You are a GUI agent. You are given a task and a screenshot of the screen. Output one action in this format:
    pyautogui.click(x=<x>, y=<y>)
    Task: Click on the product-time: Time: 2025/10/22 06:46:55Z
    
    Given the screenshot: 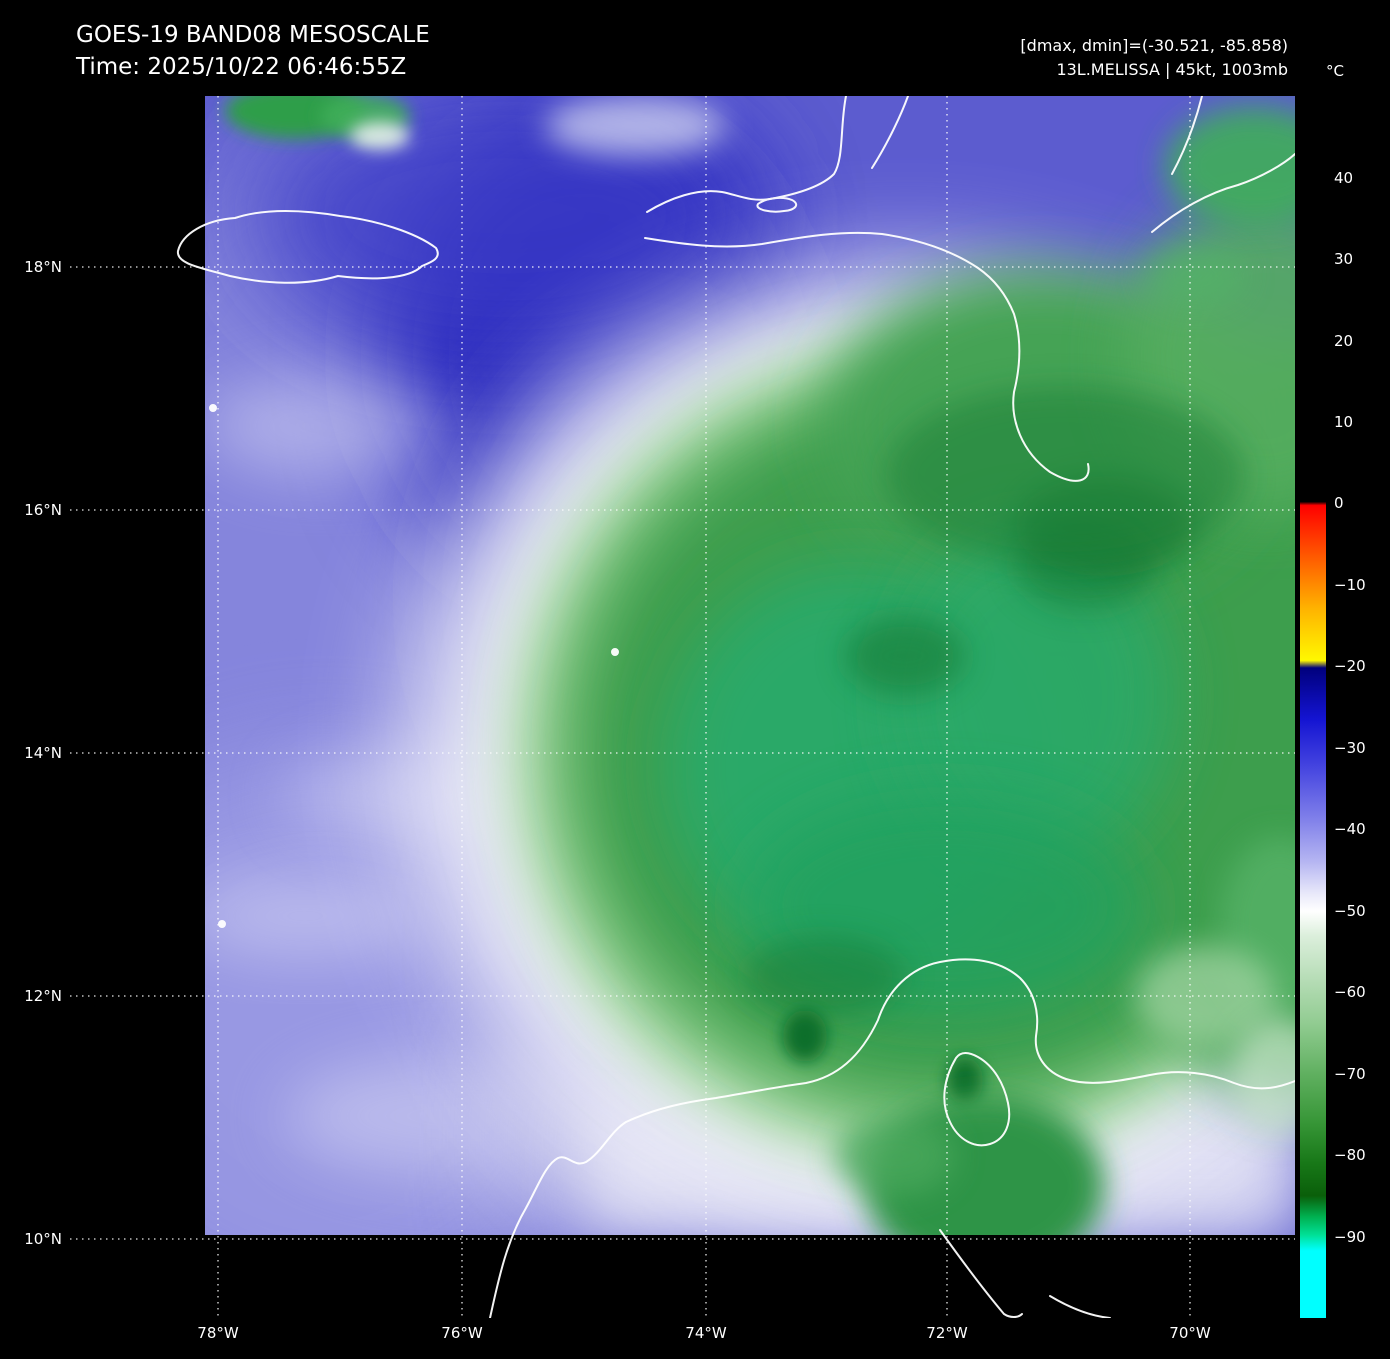 What is the action you would take?
    pyautogui.click(x=241, y=67)
    